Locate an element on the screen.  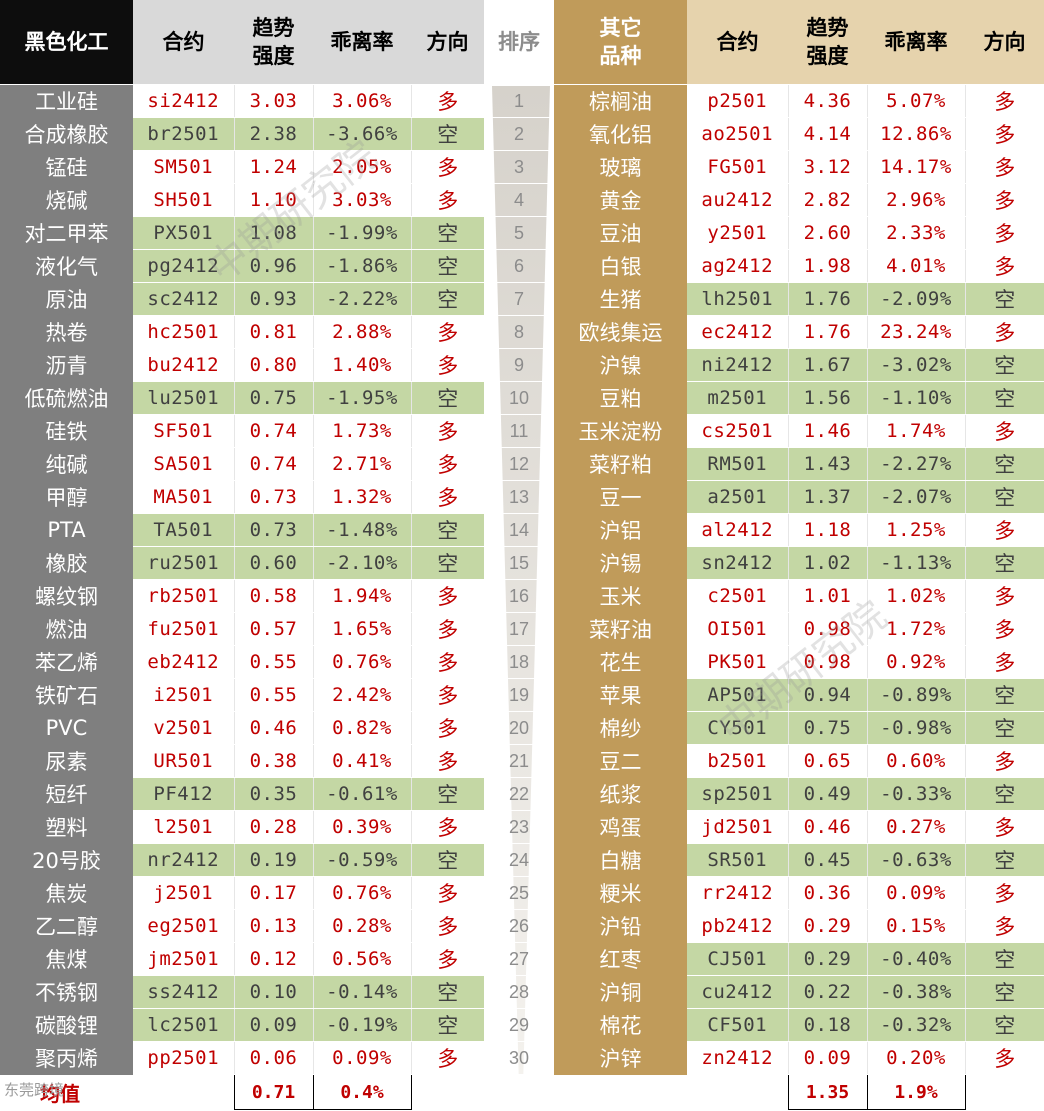
left-contract: bu2412 is located at coordinates (184, 365).